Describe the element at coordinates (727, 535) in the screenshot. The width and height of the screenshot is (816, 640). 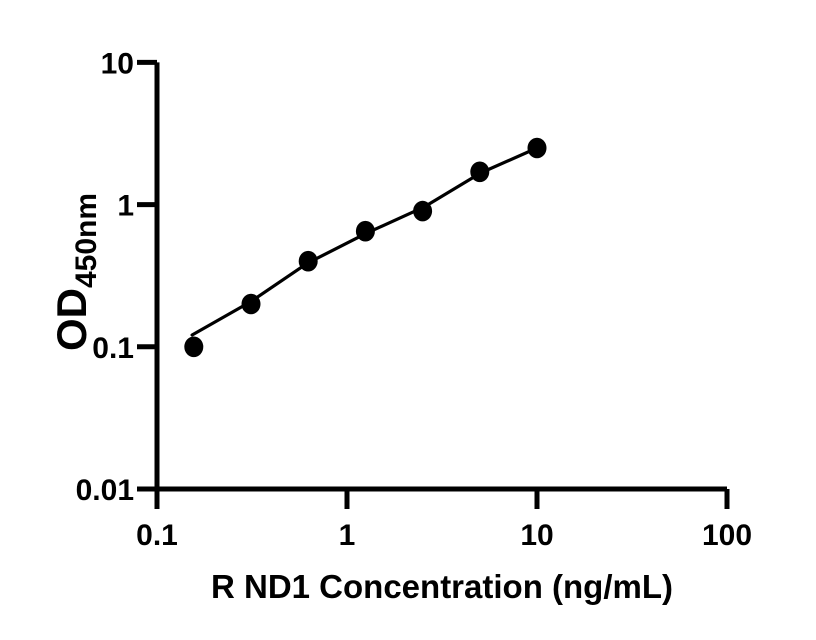
I see `x-tick-label: 100` at that location.